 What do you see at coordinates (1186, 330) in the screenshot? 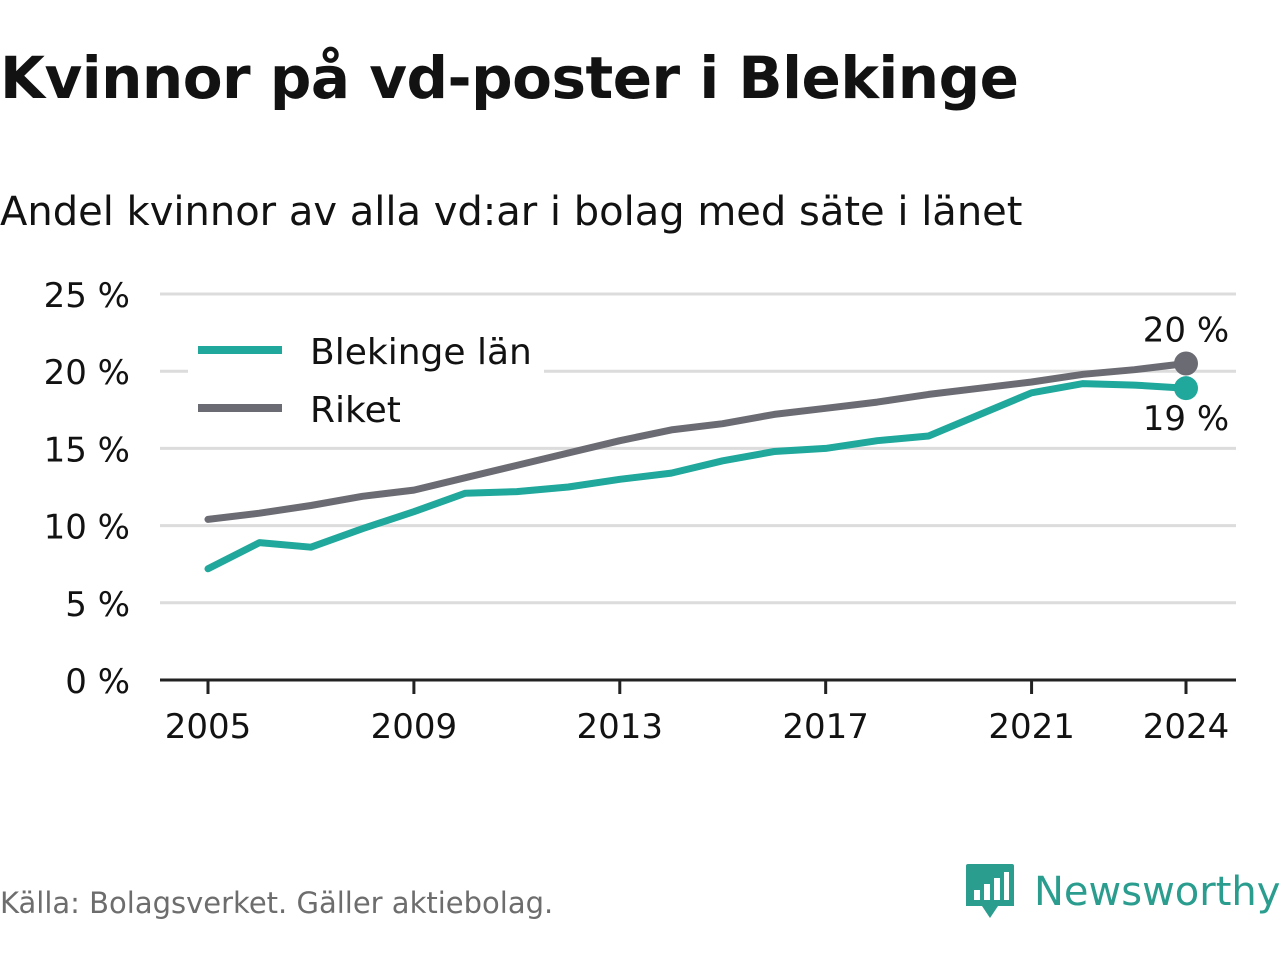
I see `end-label-riket: 20 %` at bounding box center [1186, 330].